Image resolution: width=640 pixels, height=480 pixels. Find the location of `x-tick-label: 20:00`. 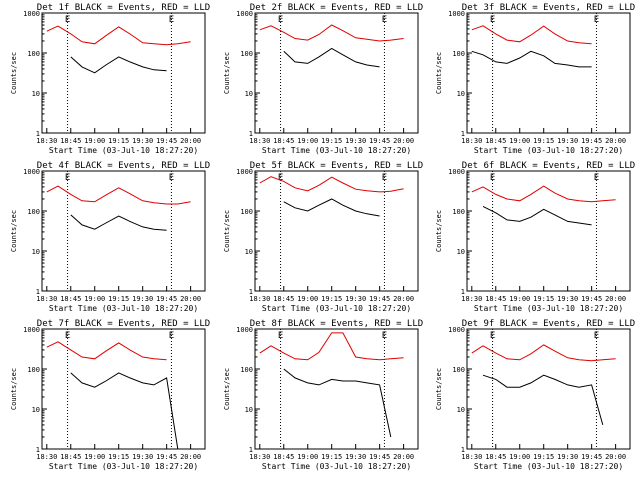

x-tick-label: 20:00 is located at coordinates (615, 457).